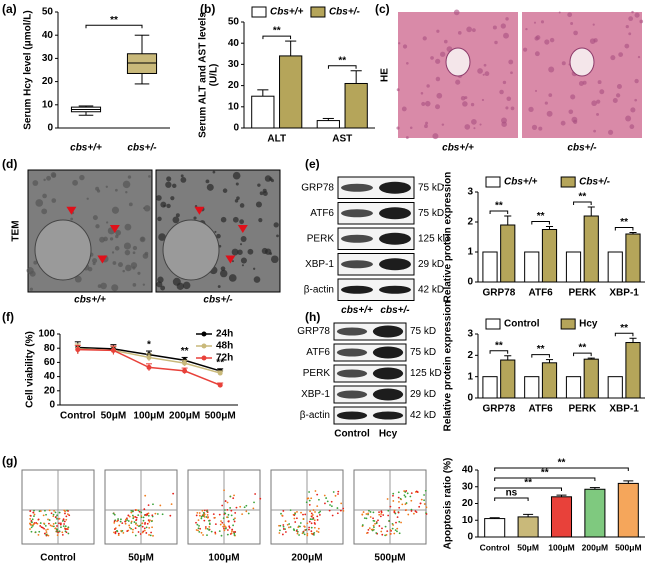 This screenshot has width=650, height=572. What do you see at coordinates (224, 346) in the screenshot?
I see `label: 48h` at bounding box center [224, 346].